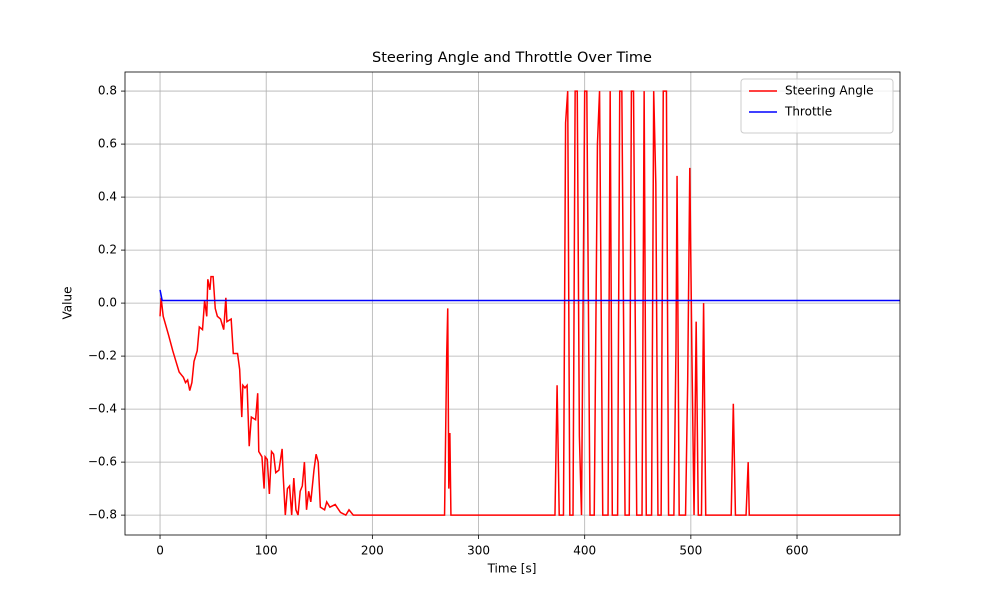 This screenshot has width=1000, height=600. I want to click on x-tick-label: 200, so click(372, 551).